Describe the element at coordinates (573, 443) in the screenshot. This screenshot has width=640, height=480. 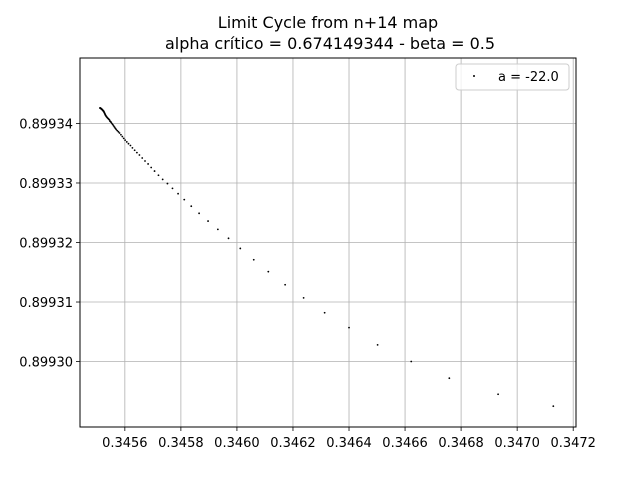
I see `x-tick-label: 0.3472` at that location.